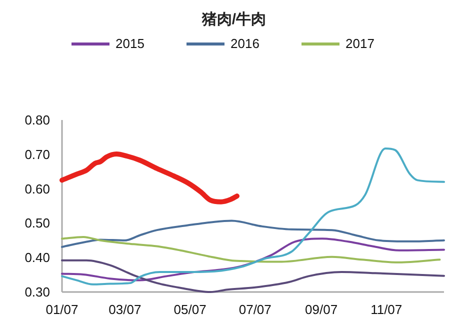 The width and height of the screenshot is (468, 329). I want to click on x-tick-label: 09/07, so click(321, 309).